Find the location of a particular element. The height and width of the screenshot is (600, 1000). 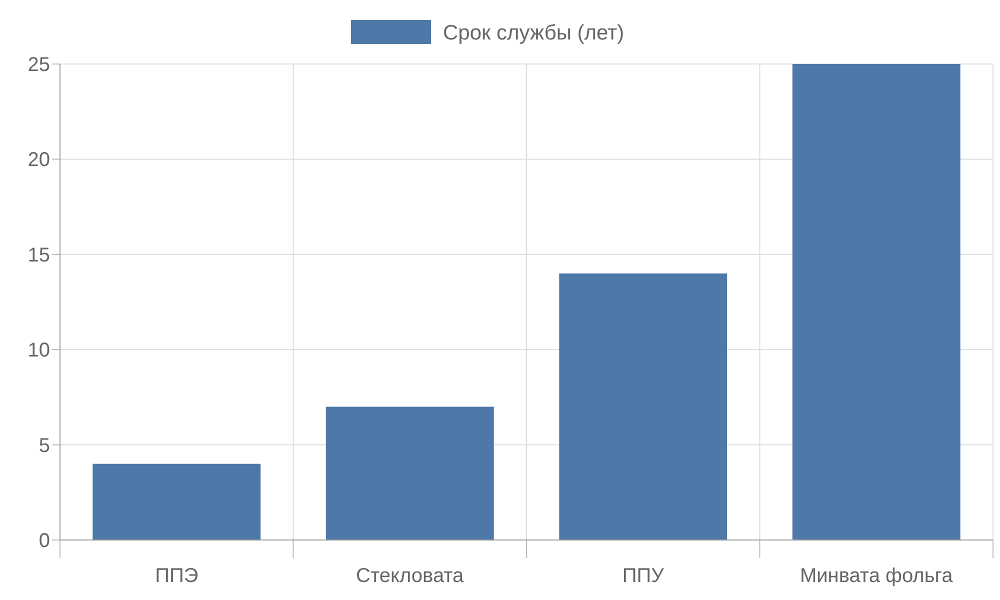

x-tick-label: ППУ is located at coordinates (643, 576).